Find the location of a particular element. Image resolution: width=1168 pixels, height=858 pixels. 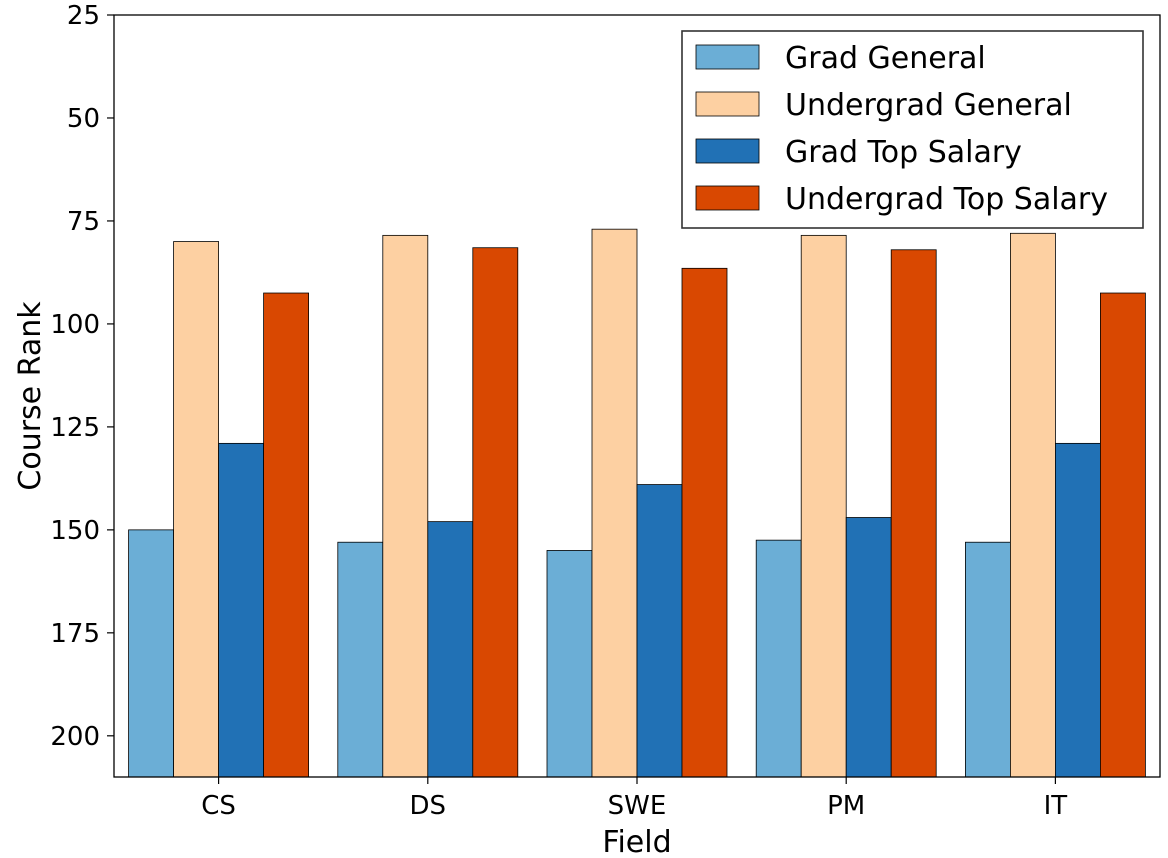

bar-ds-undergrad-top-salary is located at coordinates (495, 512).